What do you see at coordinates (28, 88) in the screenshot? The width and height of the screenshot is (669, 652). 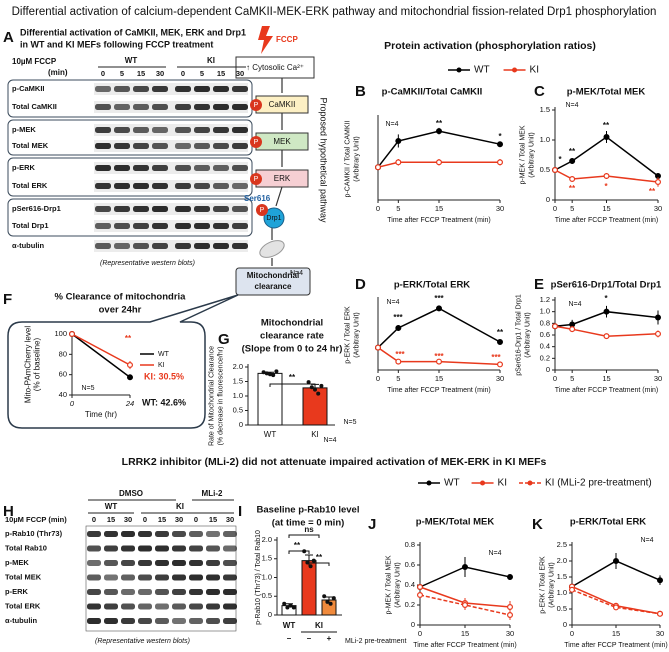 I see `row-label: p-CaMKII` at bounding box center [28, 88].